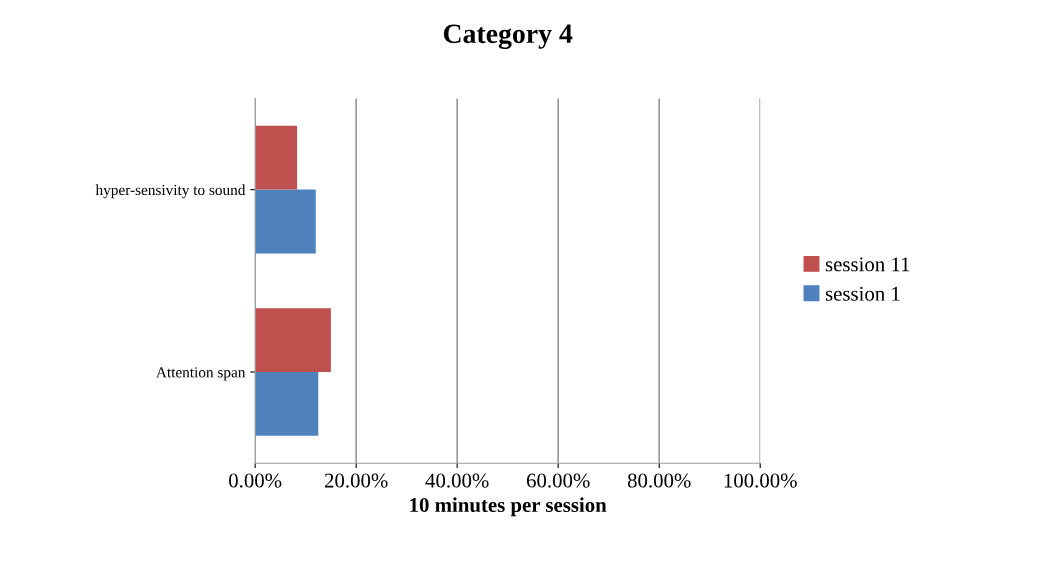 The image size is (1050, 579). I want to click on legend-label: session 1, so click(862, 293).